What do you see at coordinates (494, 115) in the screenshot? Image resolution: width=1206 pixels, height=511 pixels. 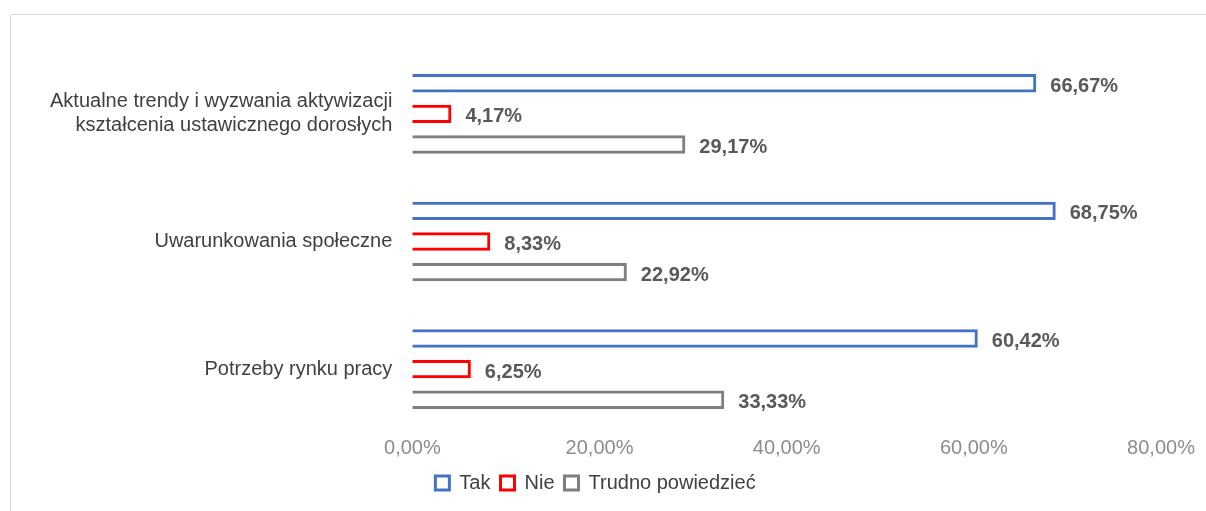 I see `data-label: 4,17%` at bounding box center [494, 115].